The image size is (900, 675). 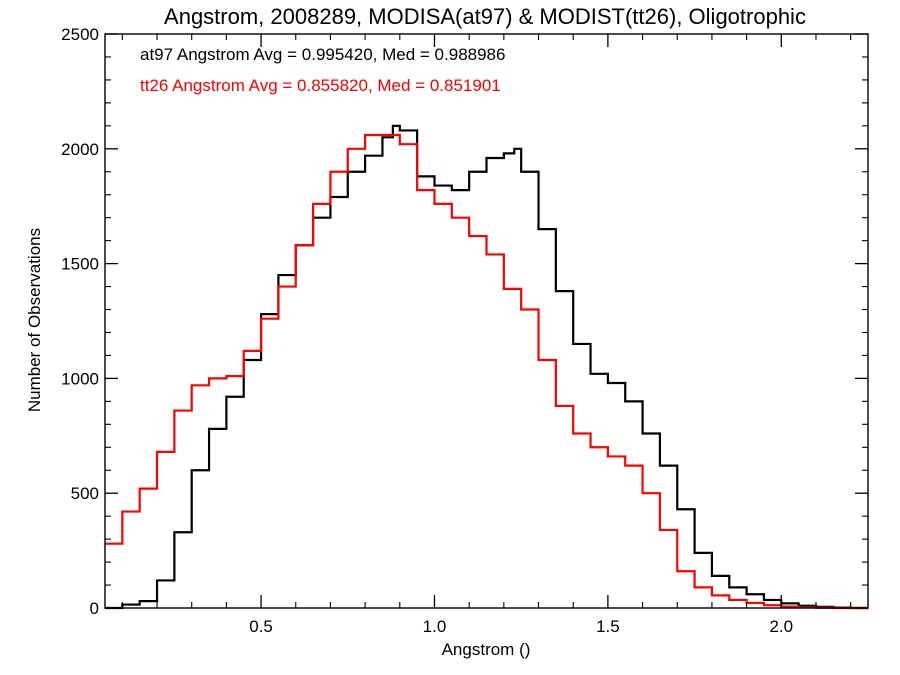 I want to click on x-tick-label: 1.0, so click(x=435, y=626).